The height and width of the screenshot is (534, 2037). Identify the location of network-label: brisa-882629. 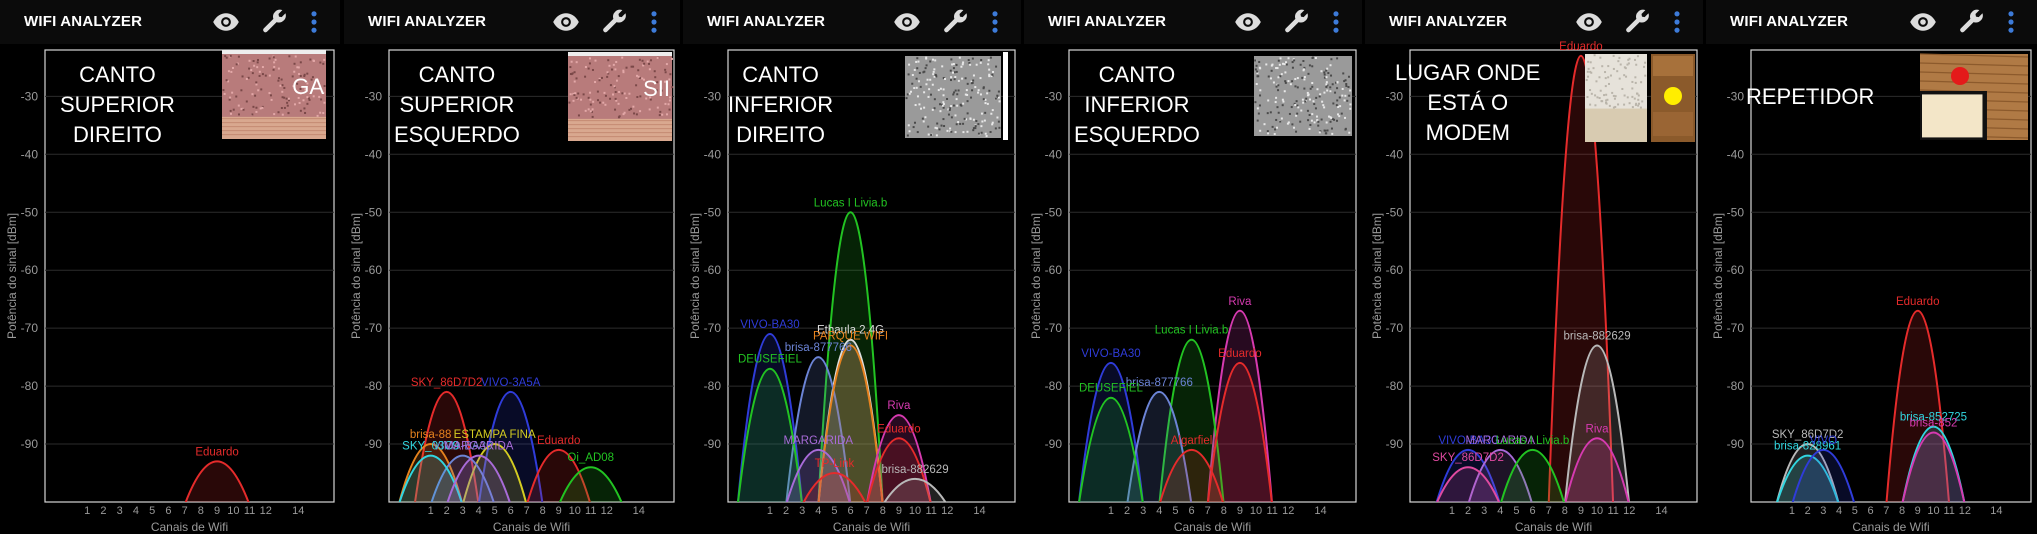
(914, 470).